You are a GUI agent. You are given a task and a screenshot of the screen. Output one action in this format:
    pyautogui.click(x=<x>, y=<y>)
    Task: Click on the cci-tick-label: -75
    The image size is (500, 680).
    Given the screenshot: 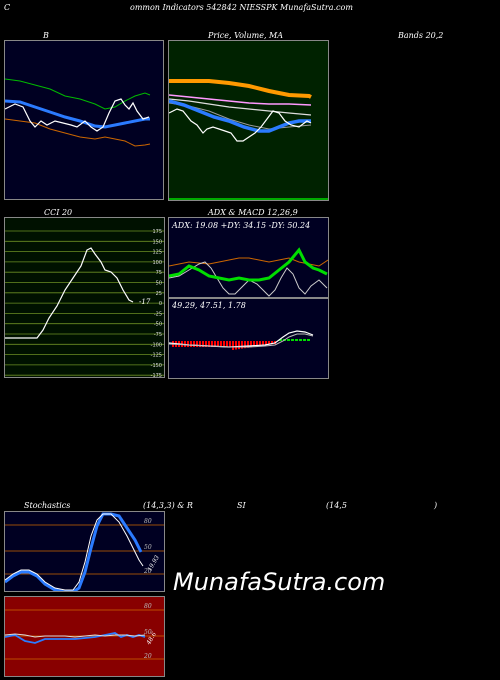 What is the action you would take?
    pyautogui.click(x=158, y=335)
    